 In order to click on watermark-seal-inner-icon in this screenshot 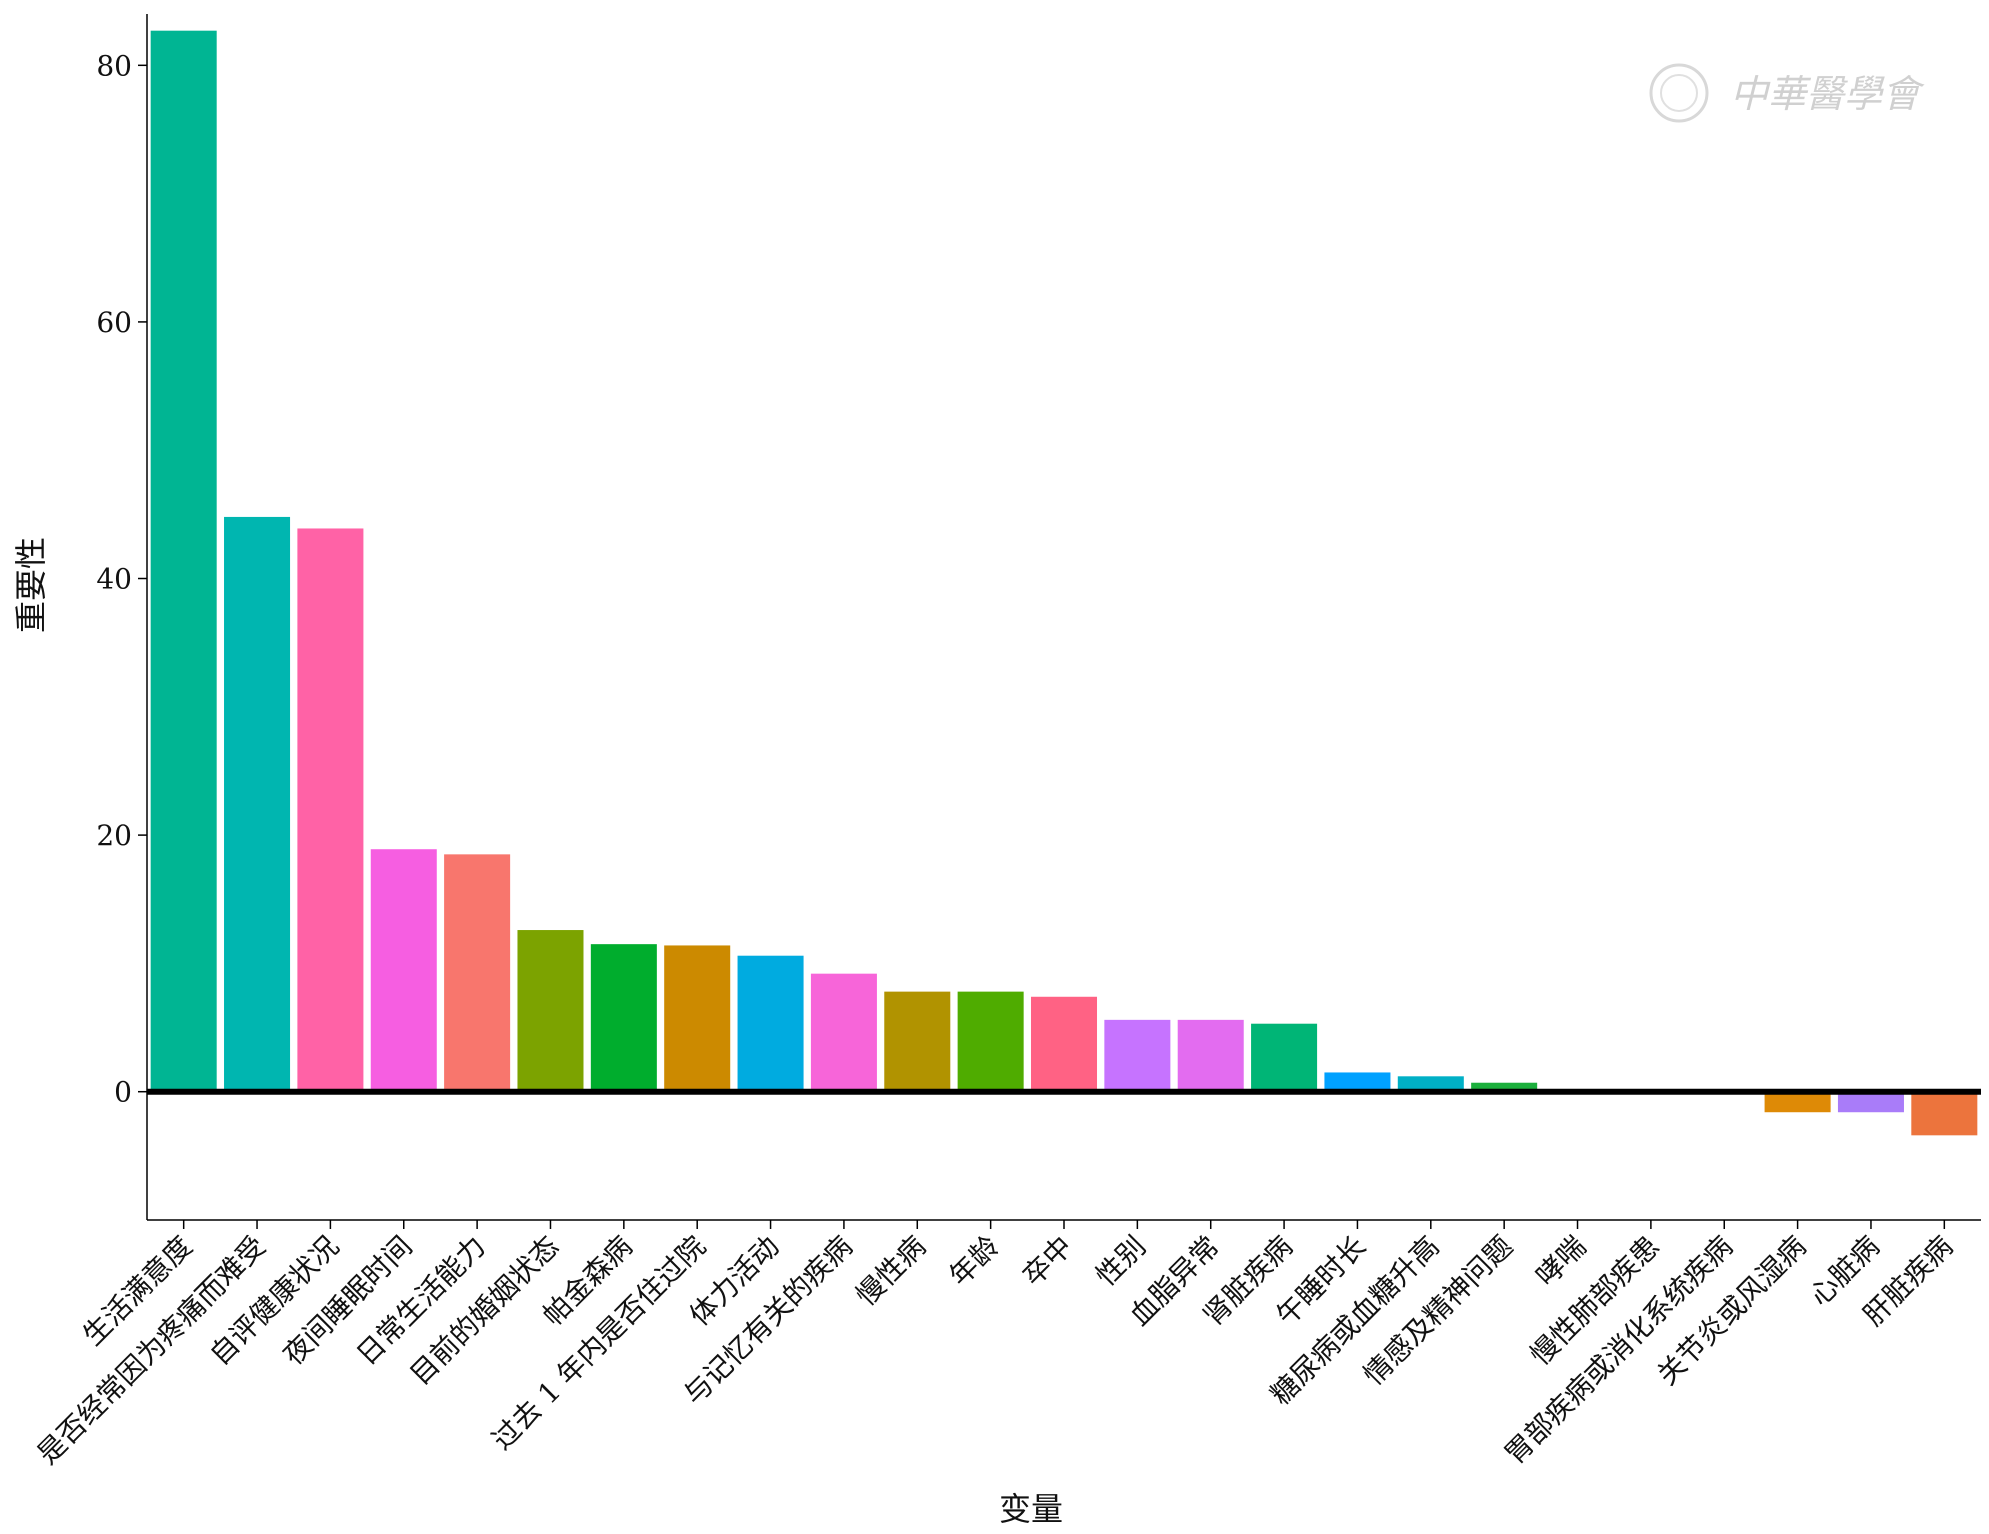, I will do `click(1679, 93)`.